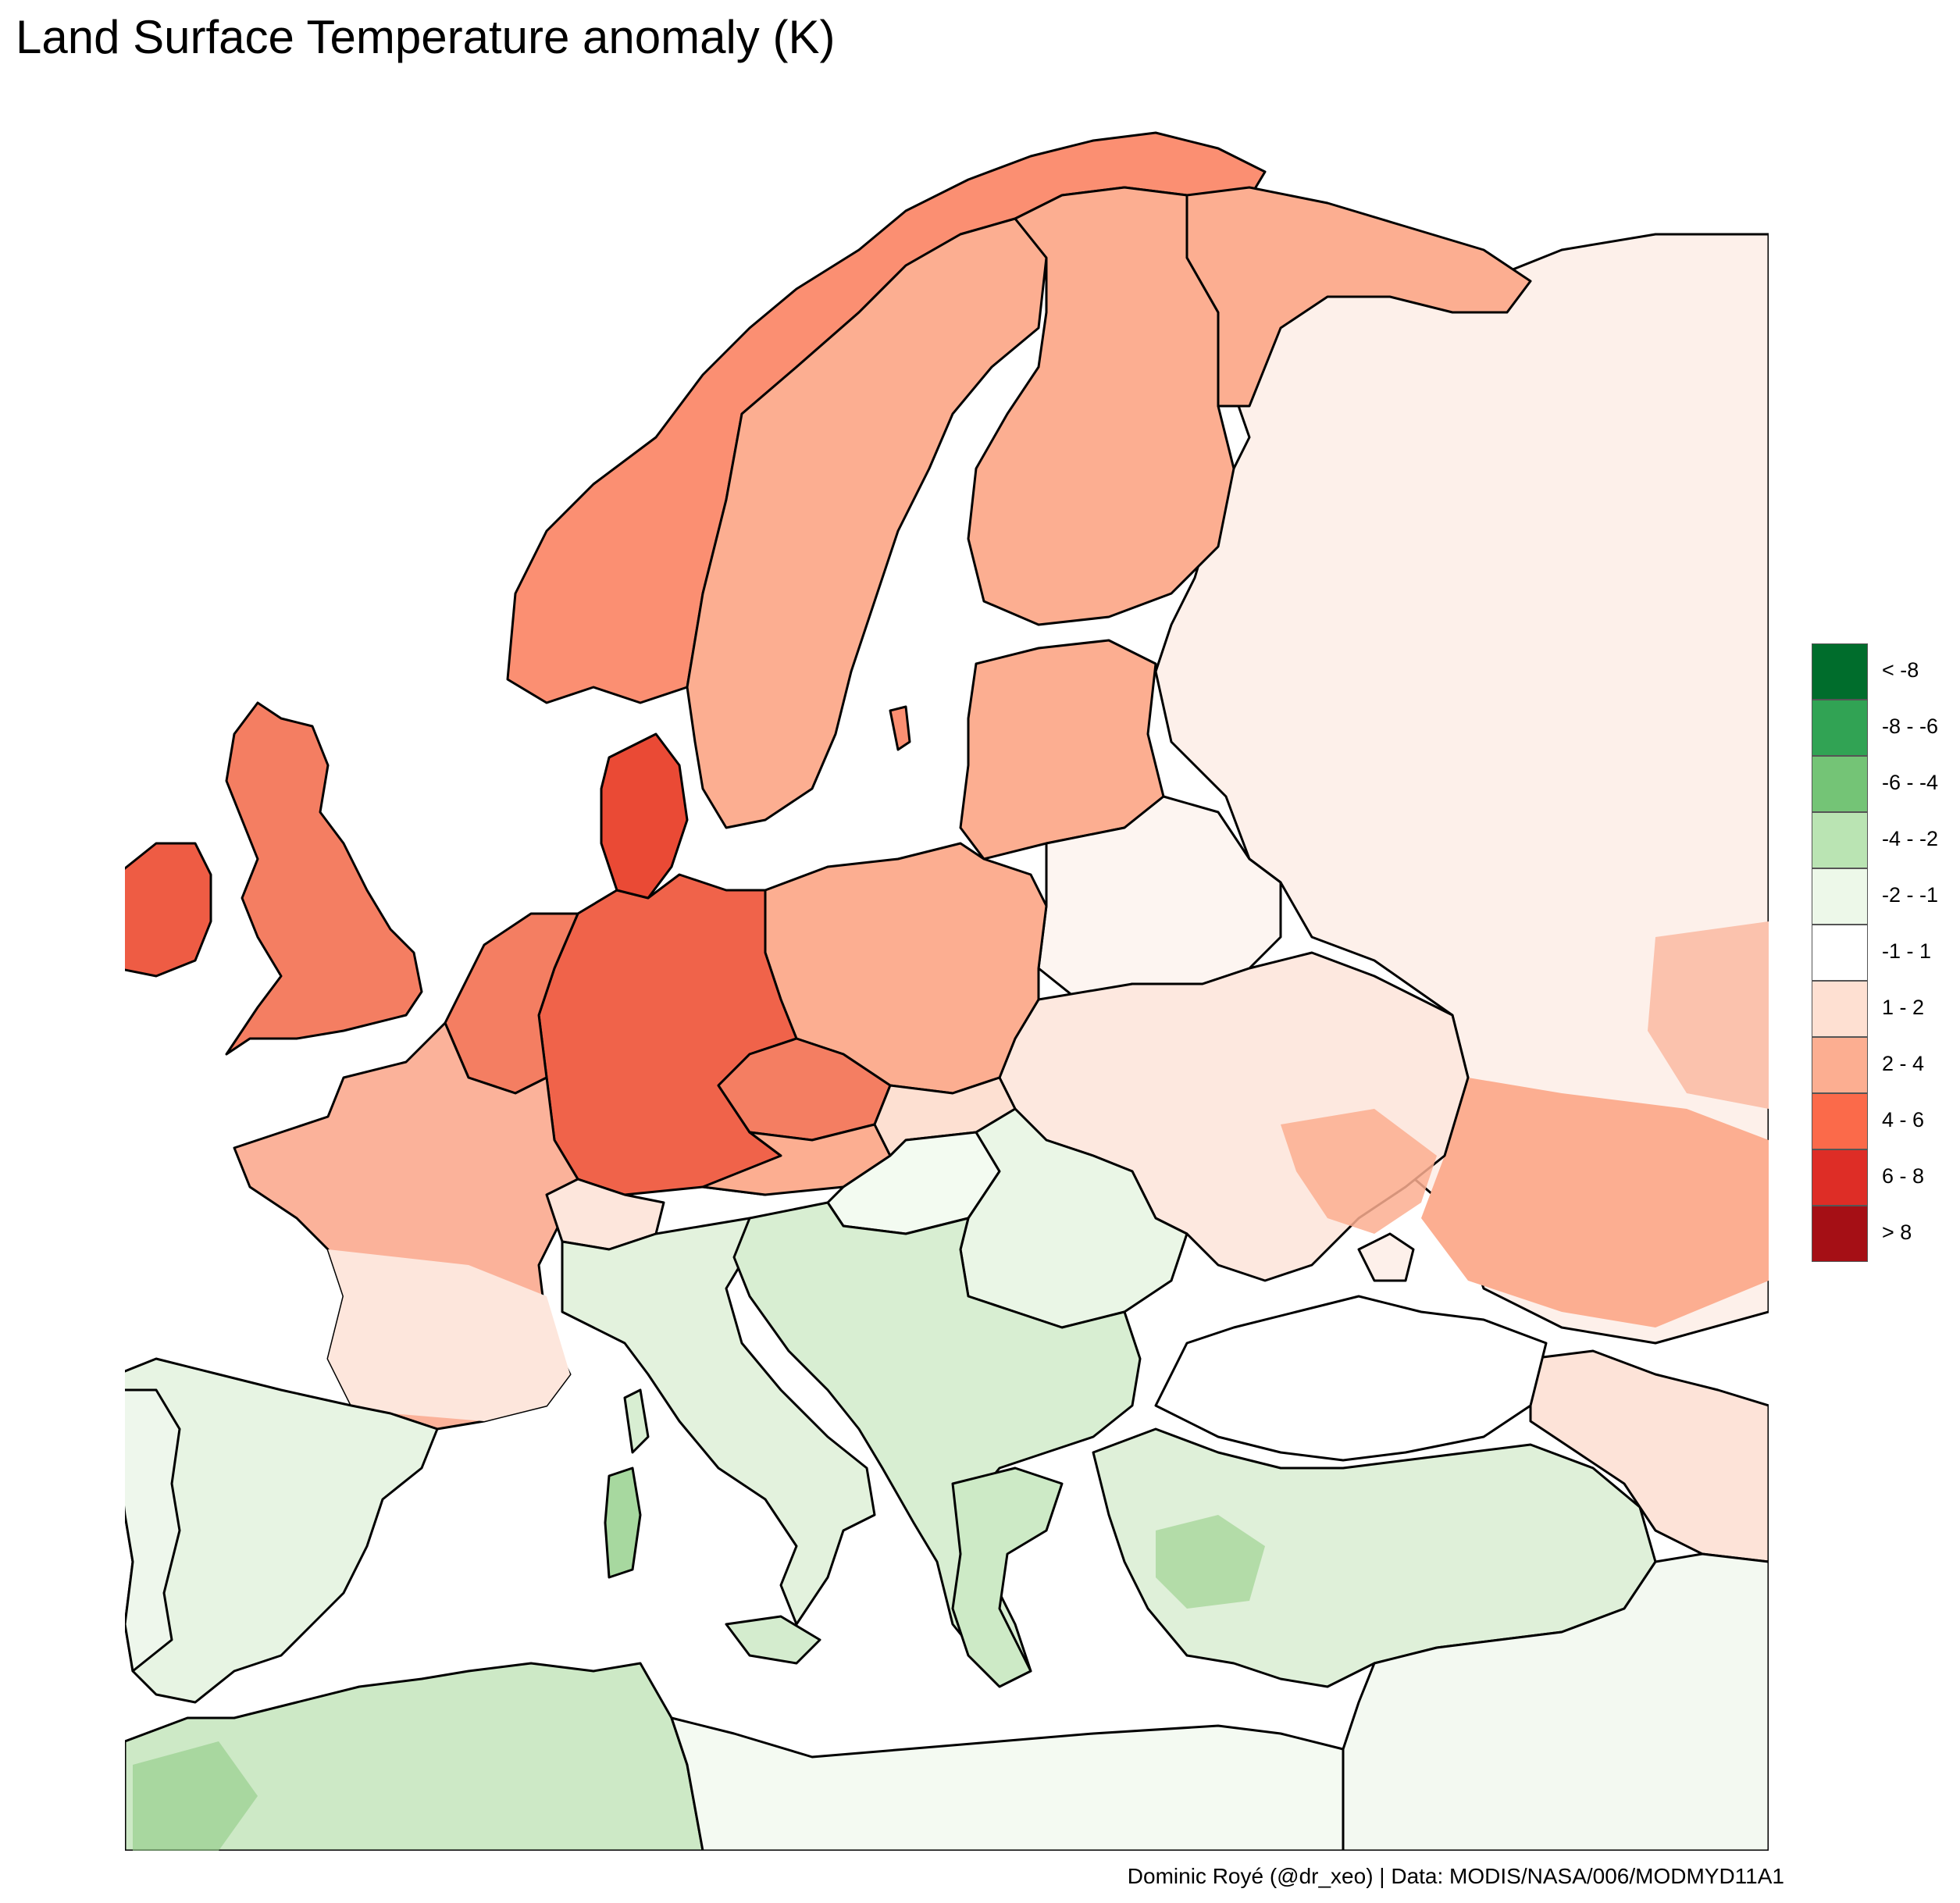 The width and height of the screenshot is (1960, 1903). I want to click on region-gotland, so click(900, 728).